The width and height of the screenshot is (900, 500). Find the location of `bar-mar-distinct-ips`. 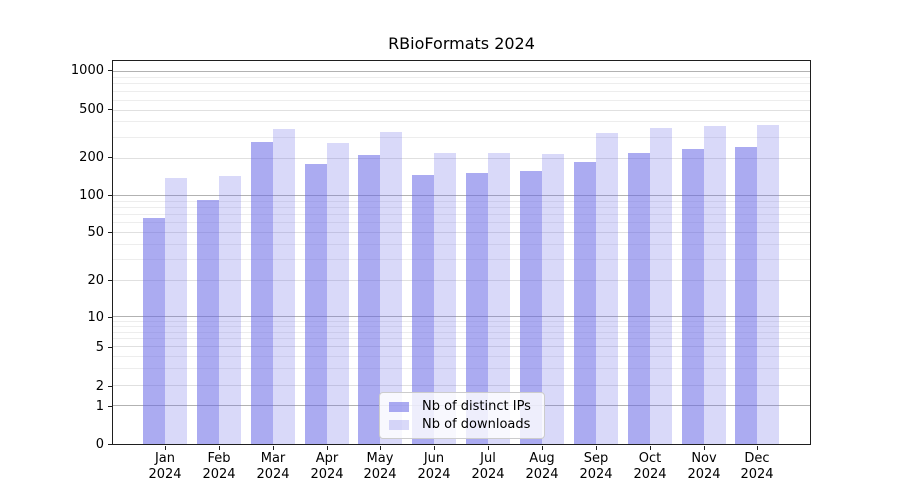

bar-mar-distinct-ips is located at coordinates (262, 293).